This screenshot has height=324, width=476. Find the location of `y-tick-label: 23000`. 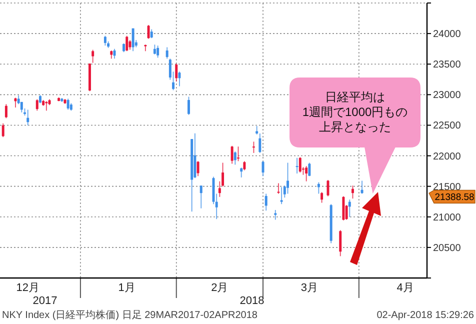

y-tick-label: 23000 is located at coordinates (447, 96).